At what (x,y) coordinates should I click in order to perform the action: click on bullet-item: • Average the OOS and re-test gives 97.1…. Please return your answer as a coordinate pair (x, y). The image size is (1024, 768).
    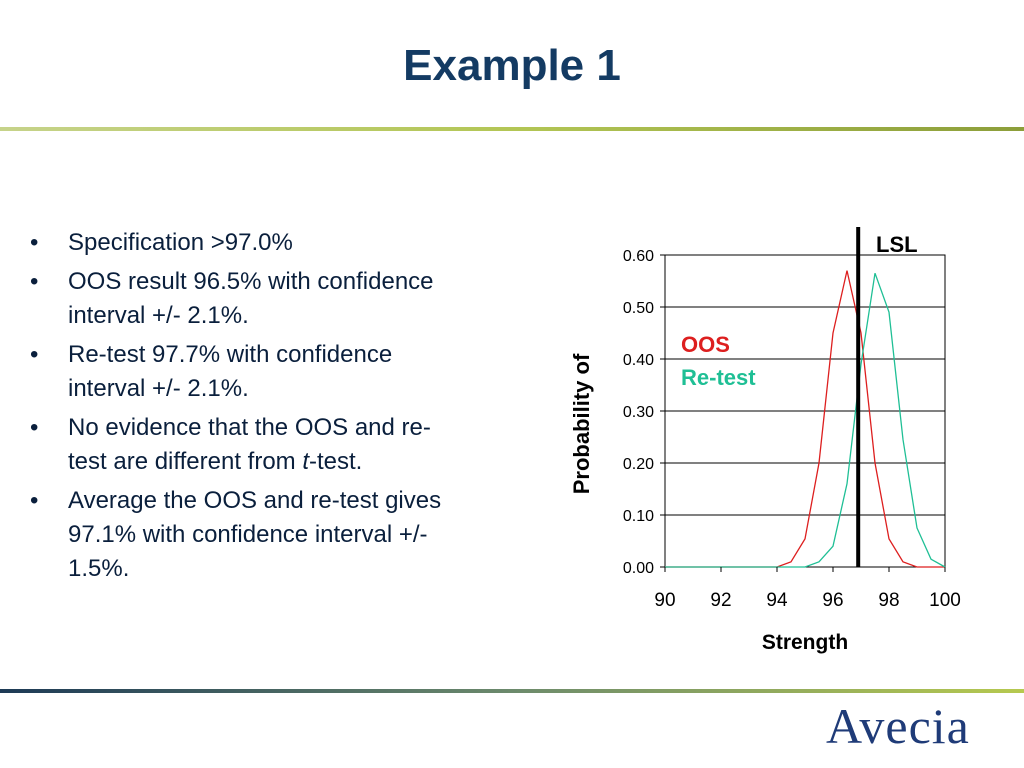
    Looking at the image, I should click on (238, 535).